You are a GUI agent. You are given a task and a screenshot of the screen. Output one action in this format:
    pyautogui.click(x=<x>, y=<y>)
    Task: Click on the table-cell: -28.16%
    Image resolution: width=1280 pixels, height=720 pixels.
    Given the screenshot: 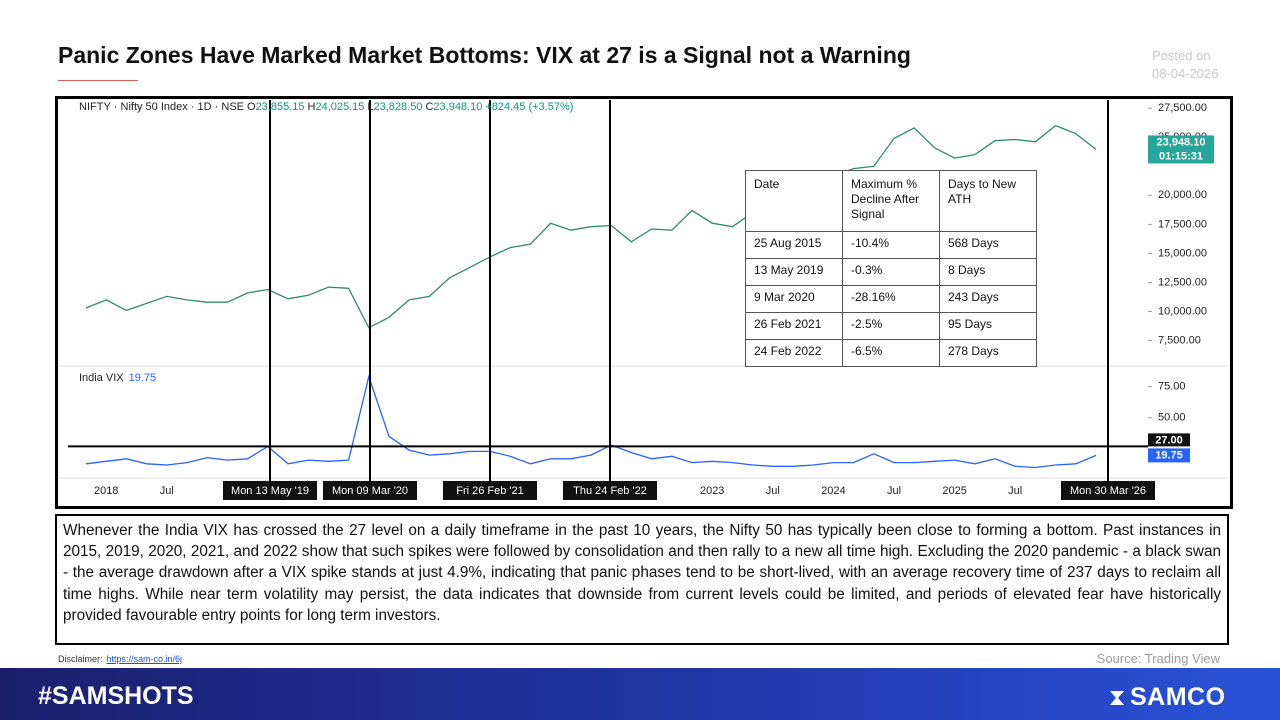 What is the action you would take?
    pyautogui.click(x=891, y=299)
    